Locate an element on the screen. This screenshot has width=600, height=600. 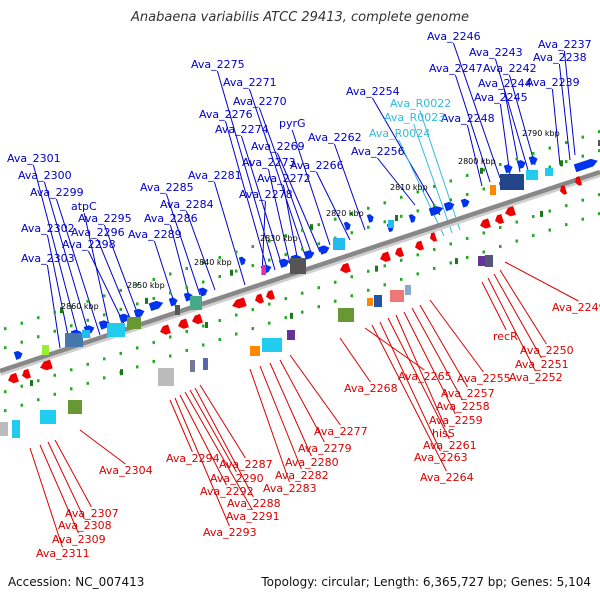
reverse-gene-label: Ava_2290 is located at coordinates (237, 478).